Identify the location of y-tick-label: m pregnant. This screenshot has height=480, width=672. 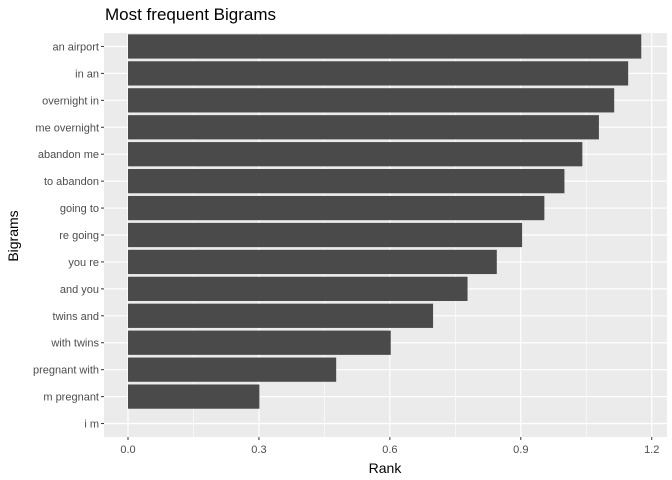
(71, 398).